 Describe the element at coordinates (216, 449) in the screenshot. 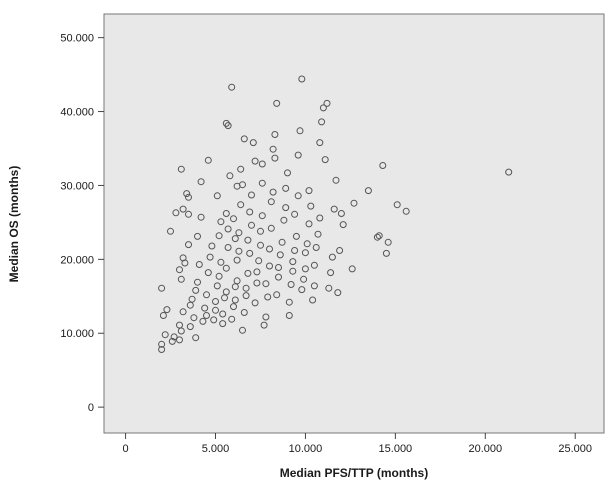

I see `x-tick-label: 5.000` at that location.